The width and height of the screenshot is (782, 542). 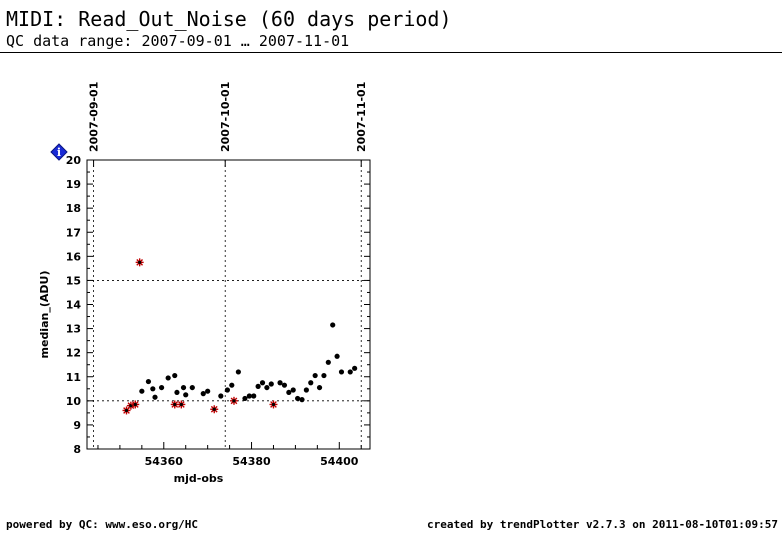 What do you see at coordinates (164, 461) in the screenshot?
I see `x-tick-label: 54360` at bounding box center [164, 461].